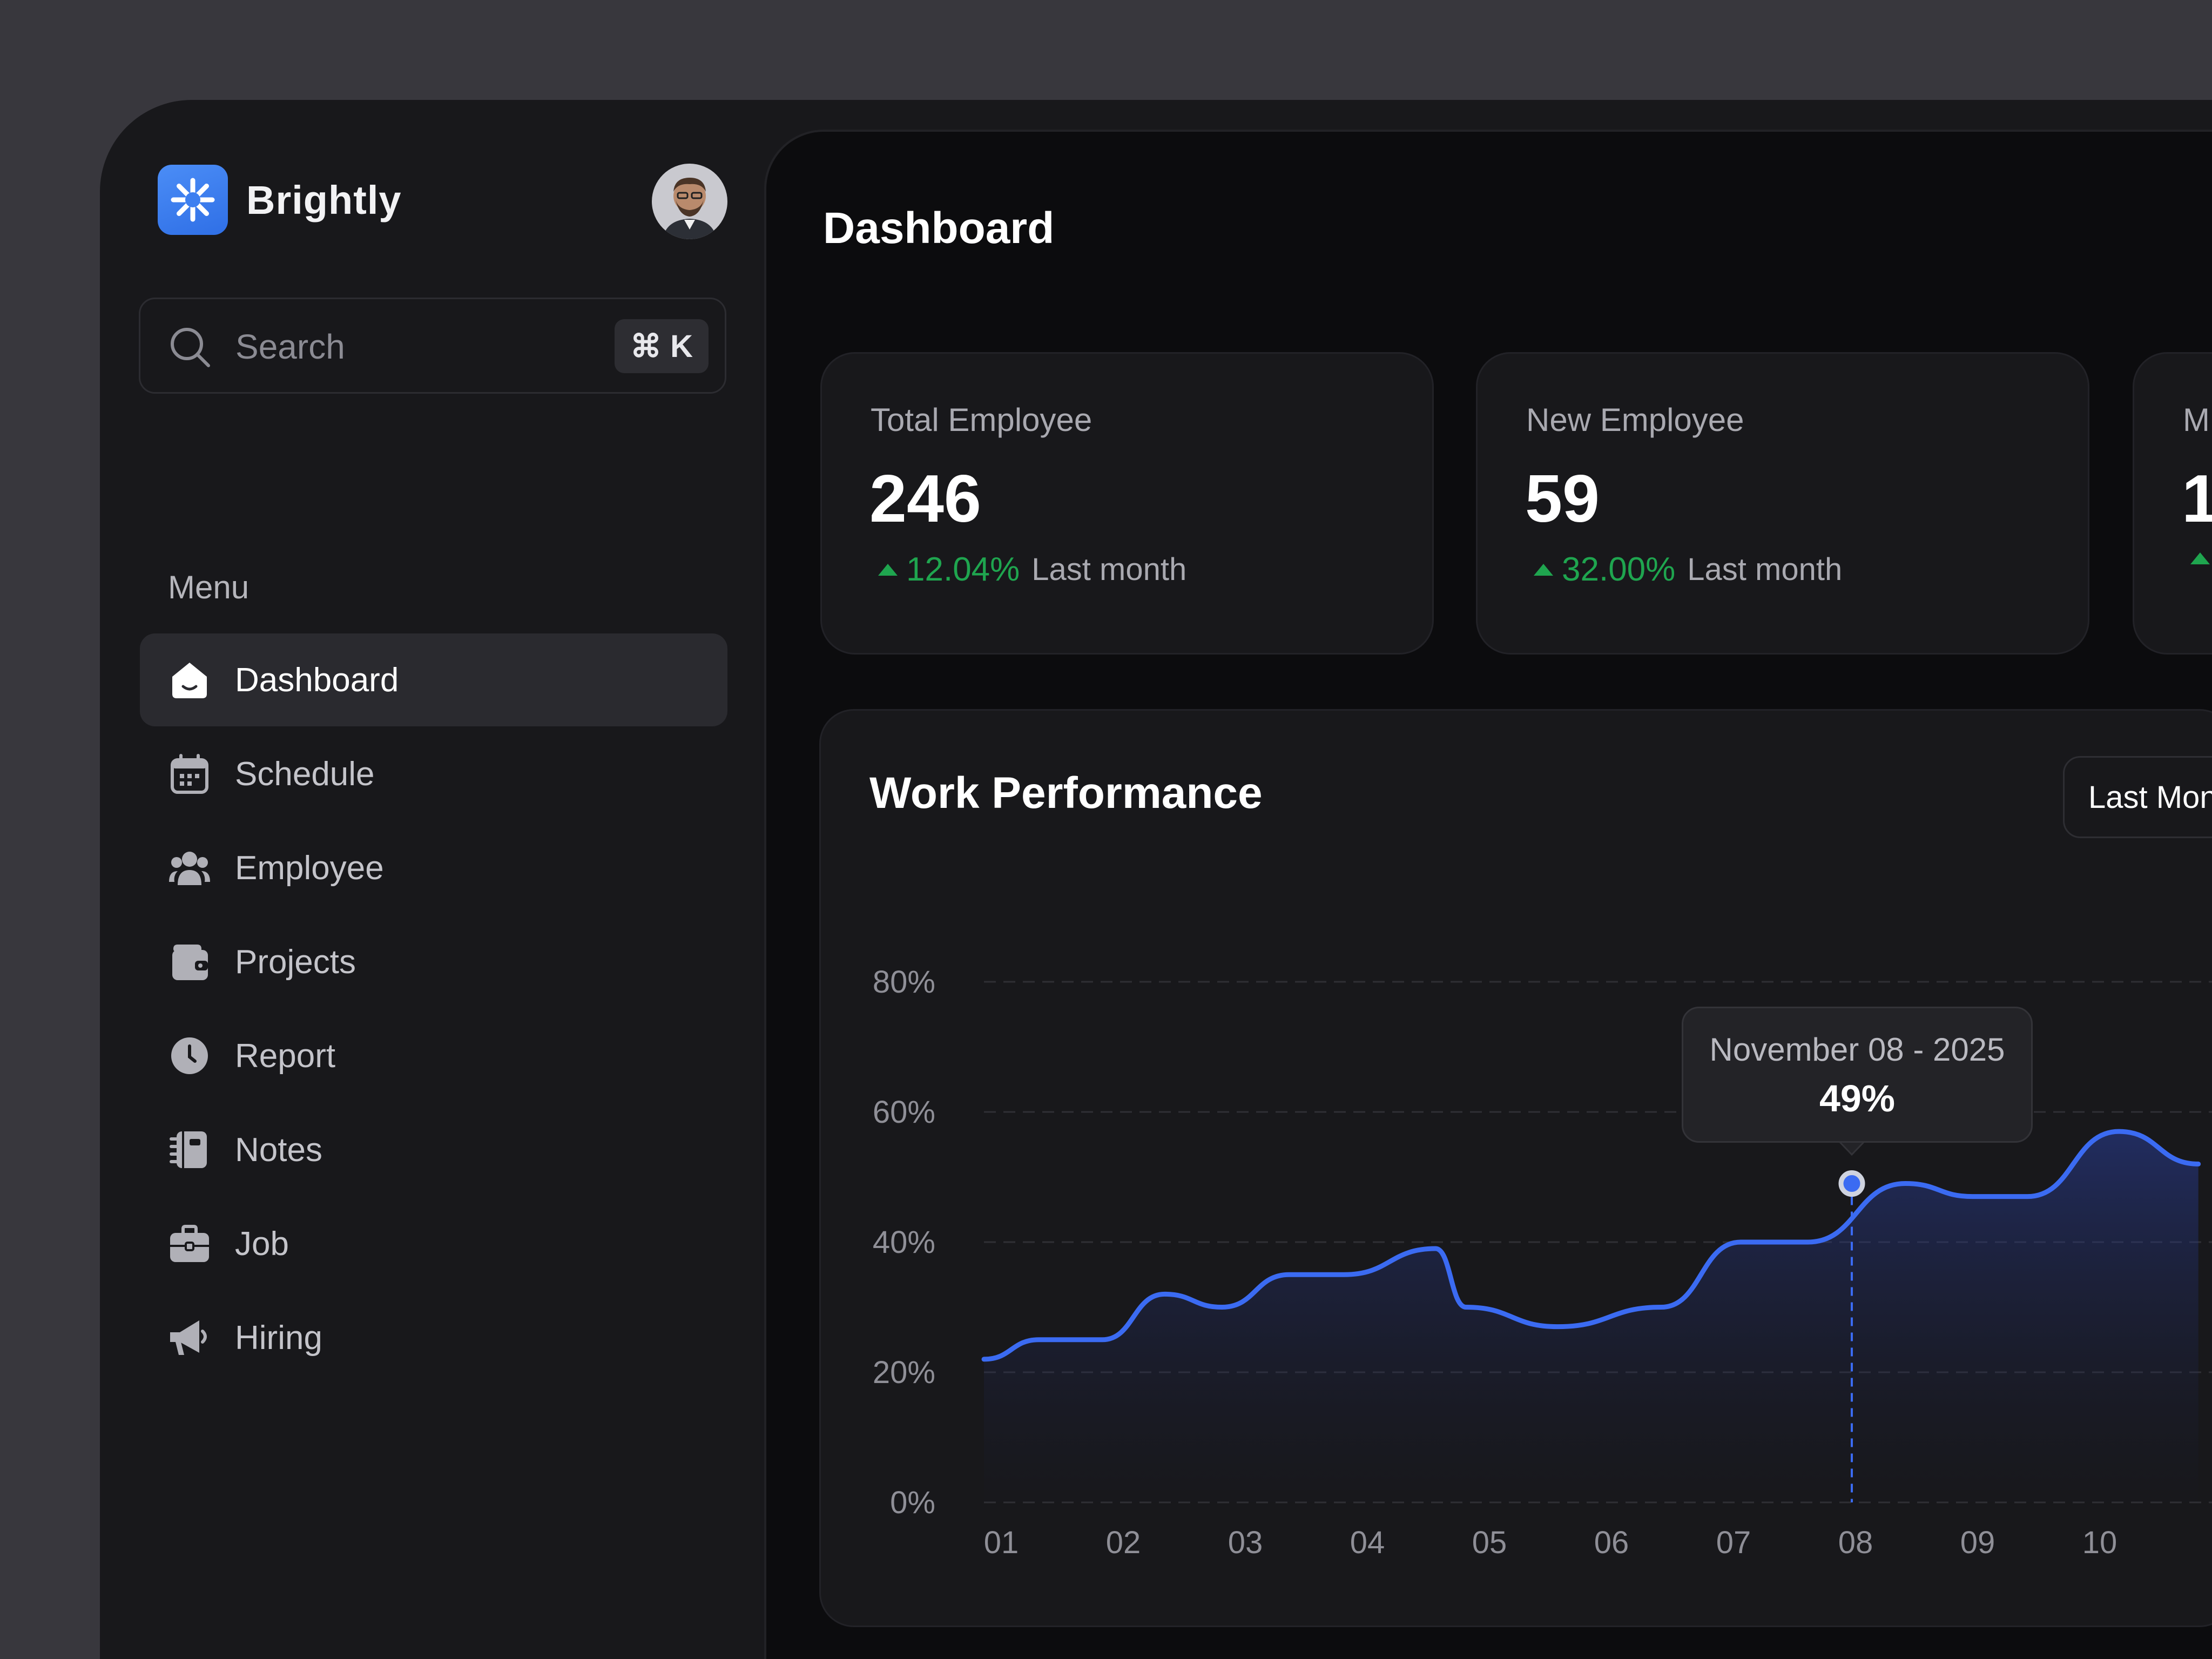  I want to click on sidebar-item-employee: Employee, so click(433, 867).